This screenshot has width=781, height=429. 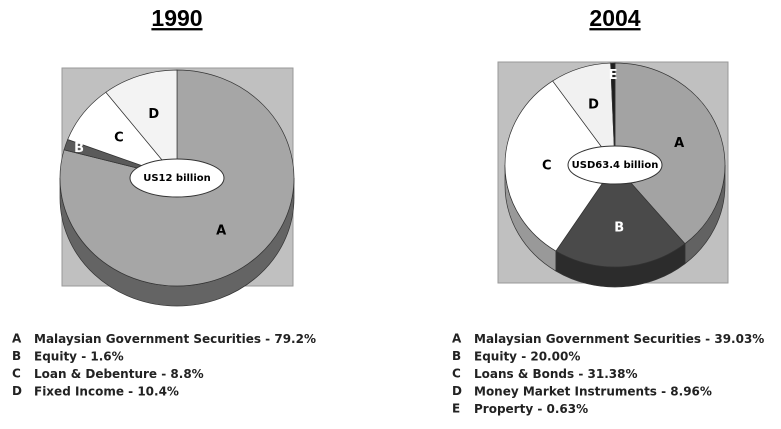 What do you see at coordinates (176, 18) in the screenshot?
I see `chart-title: 1990` at bounding box center [176, 18].